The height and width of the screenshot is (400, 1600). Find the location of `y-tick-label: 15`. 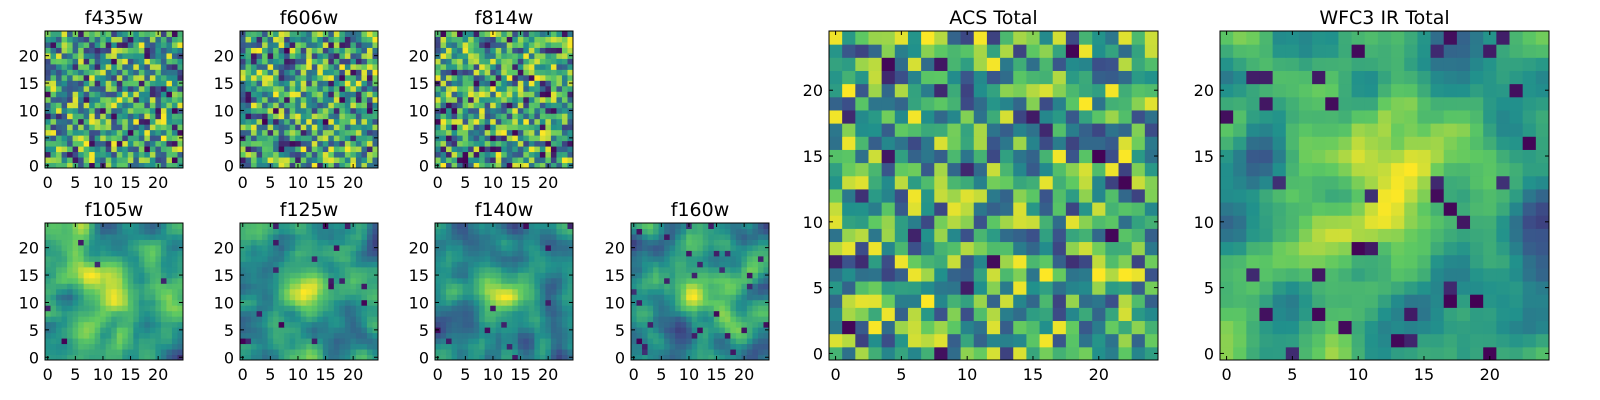

y-tick-label: 15 is located at coordinates (224, 83).